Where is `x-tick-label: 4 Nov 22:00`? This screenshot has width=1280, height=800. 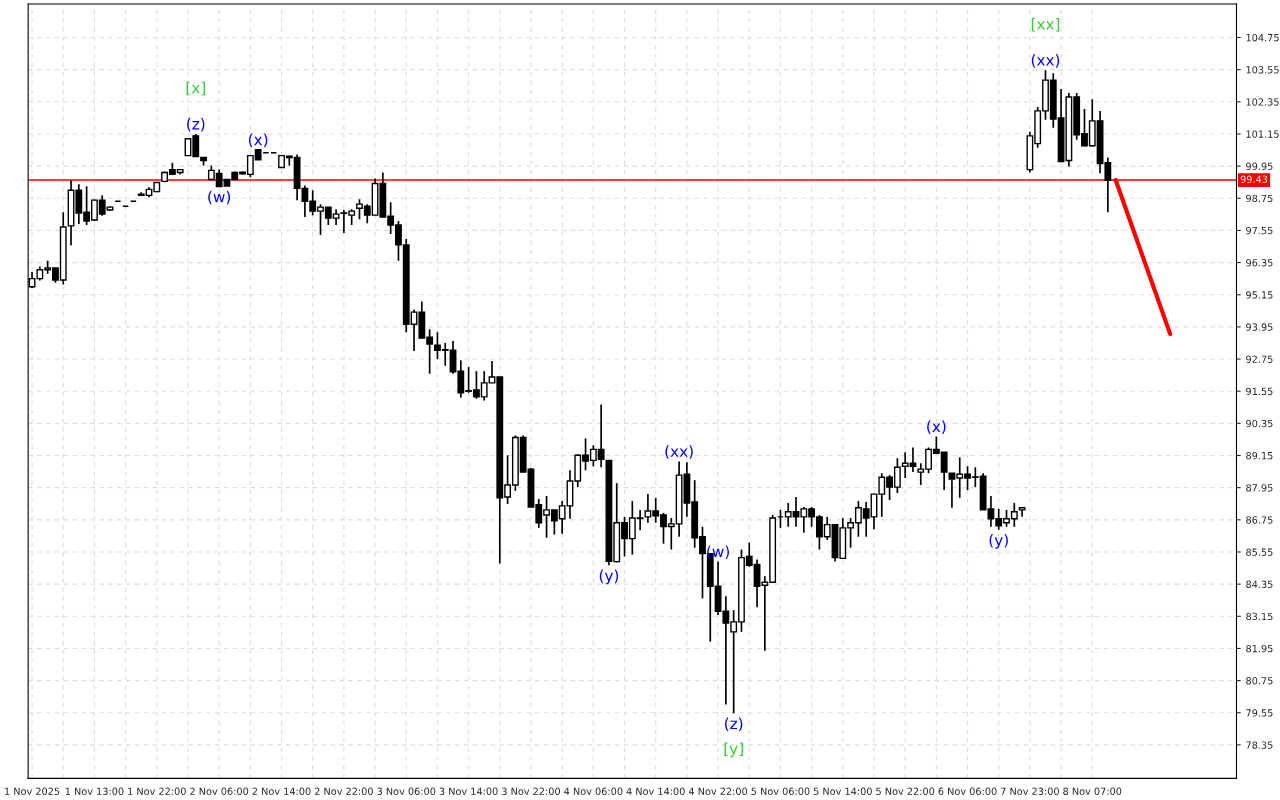
x-tick-label: 4 Nov 22:00 is located at coordinates (718, 791).